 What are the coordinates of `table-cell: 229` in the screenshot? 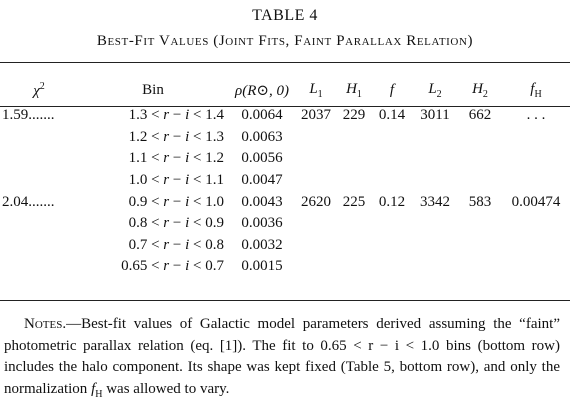 It's located at (354, 115).